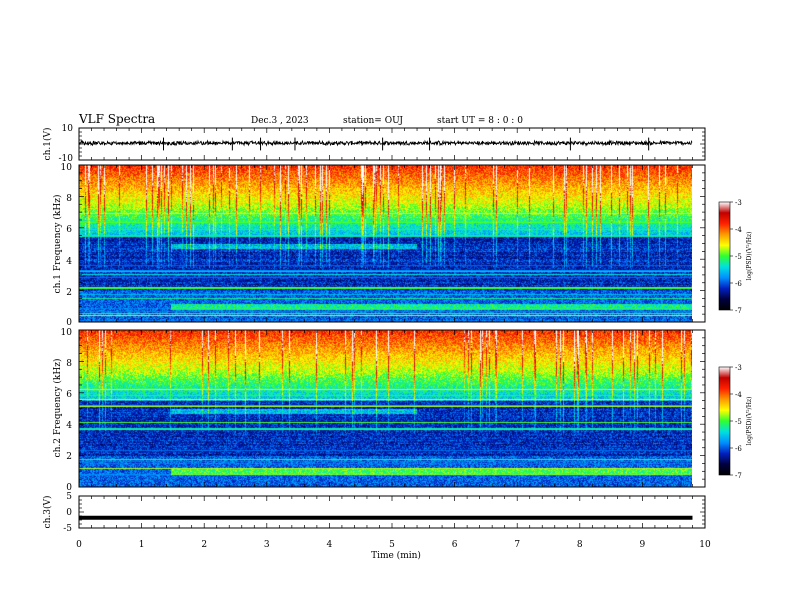  Describe the element at coordinates (69, 395) in the screenshot. I see `ch2-freq-tick-6: 6` at that location.